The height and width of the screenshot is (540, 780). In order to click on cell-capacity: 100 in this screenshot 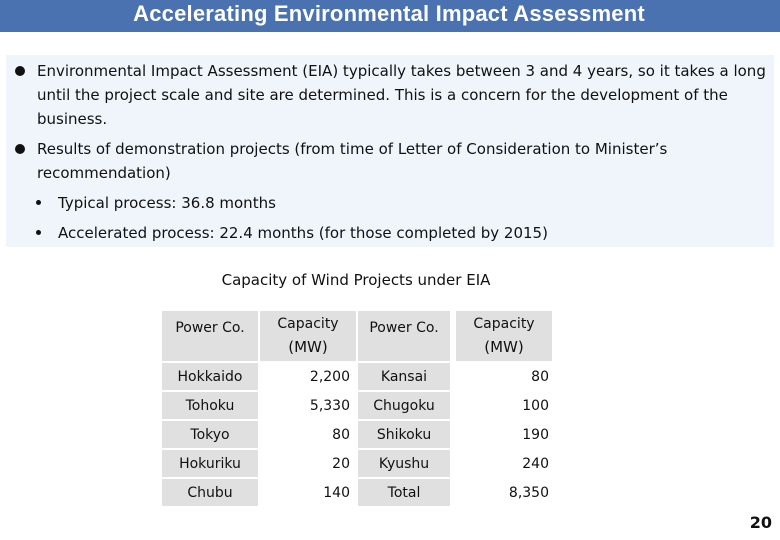, I will do `click(535, 405)`.